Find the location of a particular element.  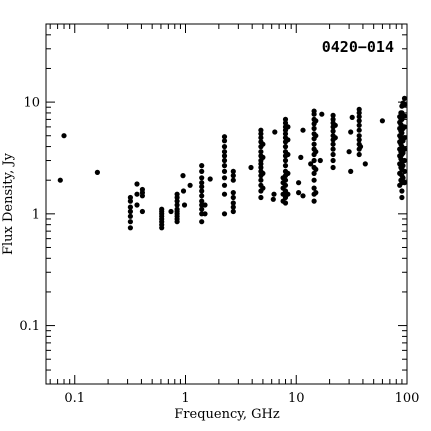

x-tick-label: 10 is located at coordinates (296, 398).